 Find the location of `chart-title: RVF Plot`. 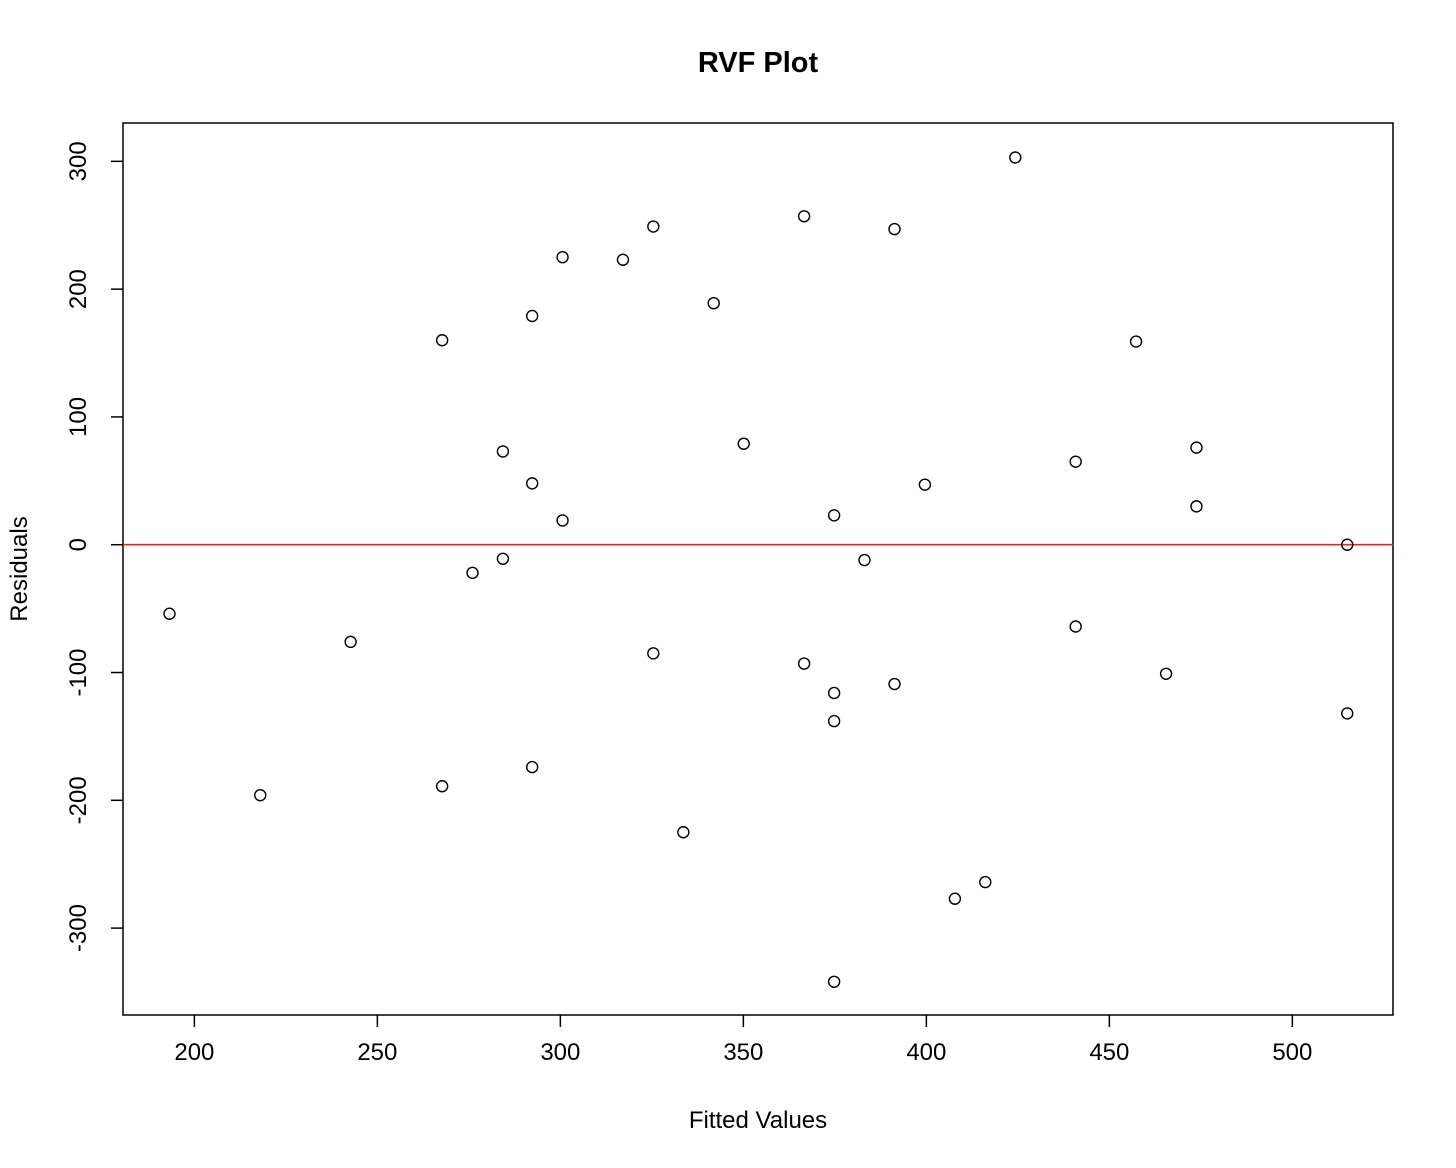

chart-title: RVF Plot is located at coordinates (758, 63).